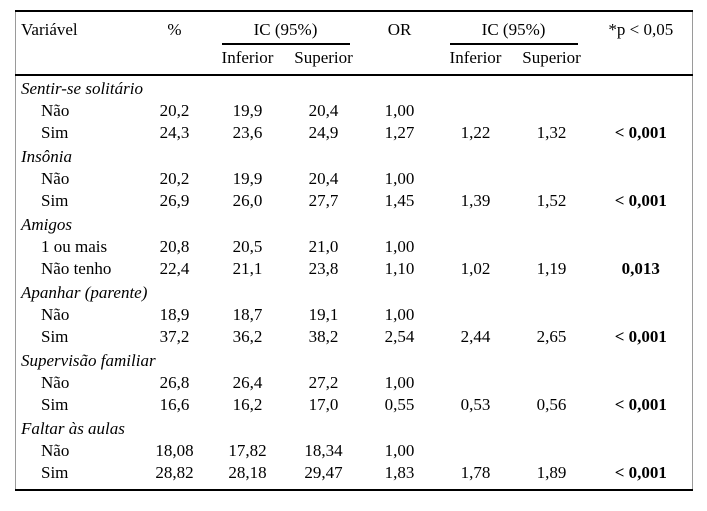 The image size is (707, 511). What do you see at coordinates (323, 336) in the screenshot?
I see `ci1-upper-value: 38,2` at bounding box center [323, 336].